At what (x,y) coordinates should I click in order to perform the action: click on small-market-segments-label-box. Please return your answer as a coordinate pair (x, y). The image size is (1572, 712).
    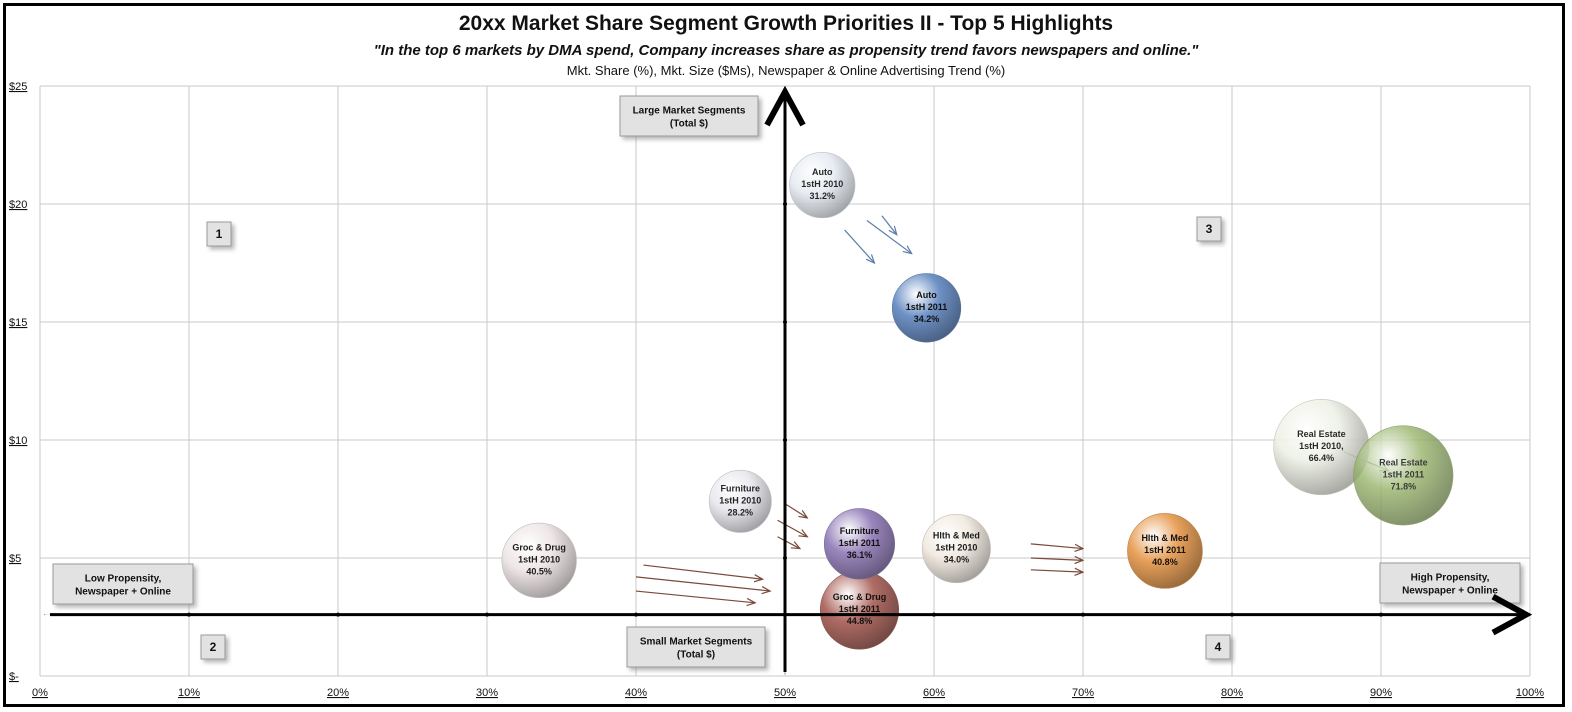
    Looking at the image, I should click on (696, 647).